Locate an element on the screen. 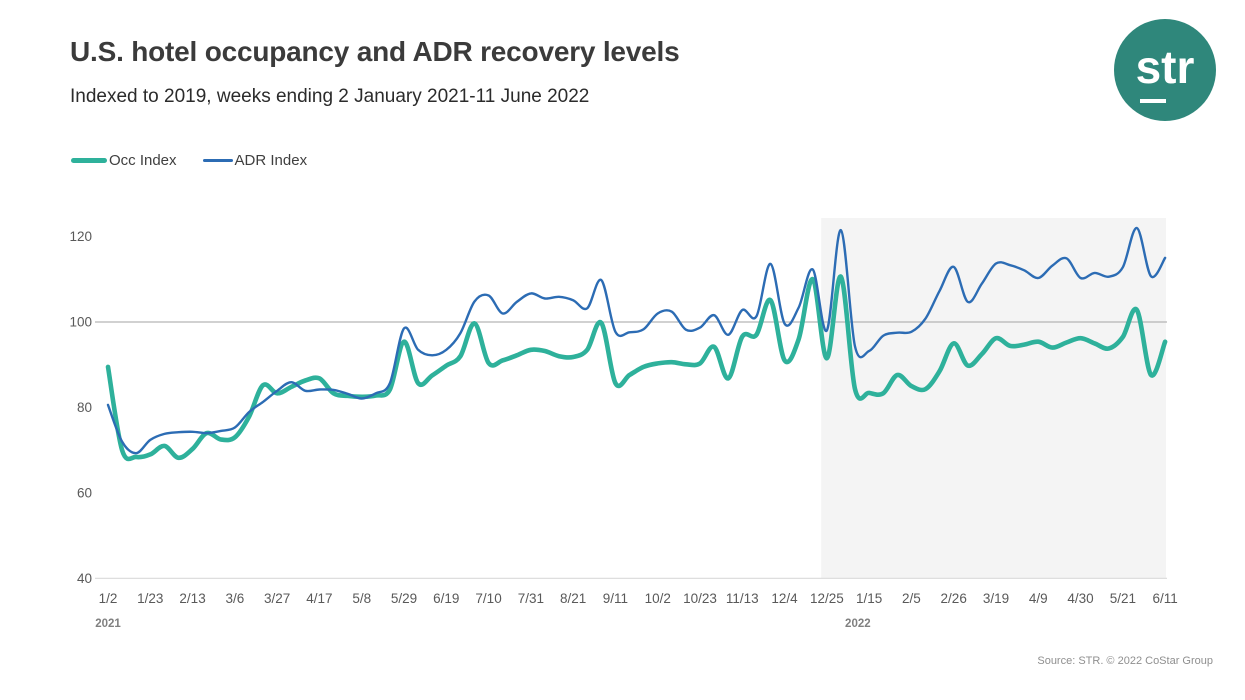  legend-item-occ: Occ Index is located at coordinates (124, 160).